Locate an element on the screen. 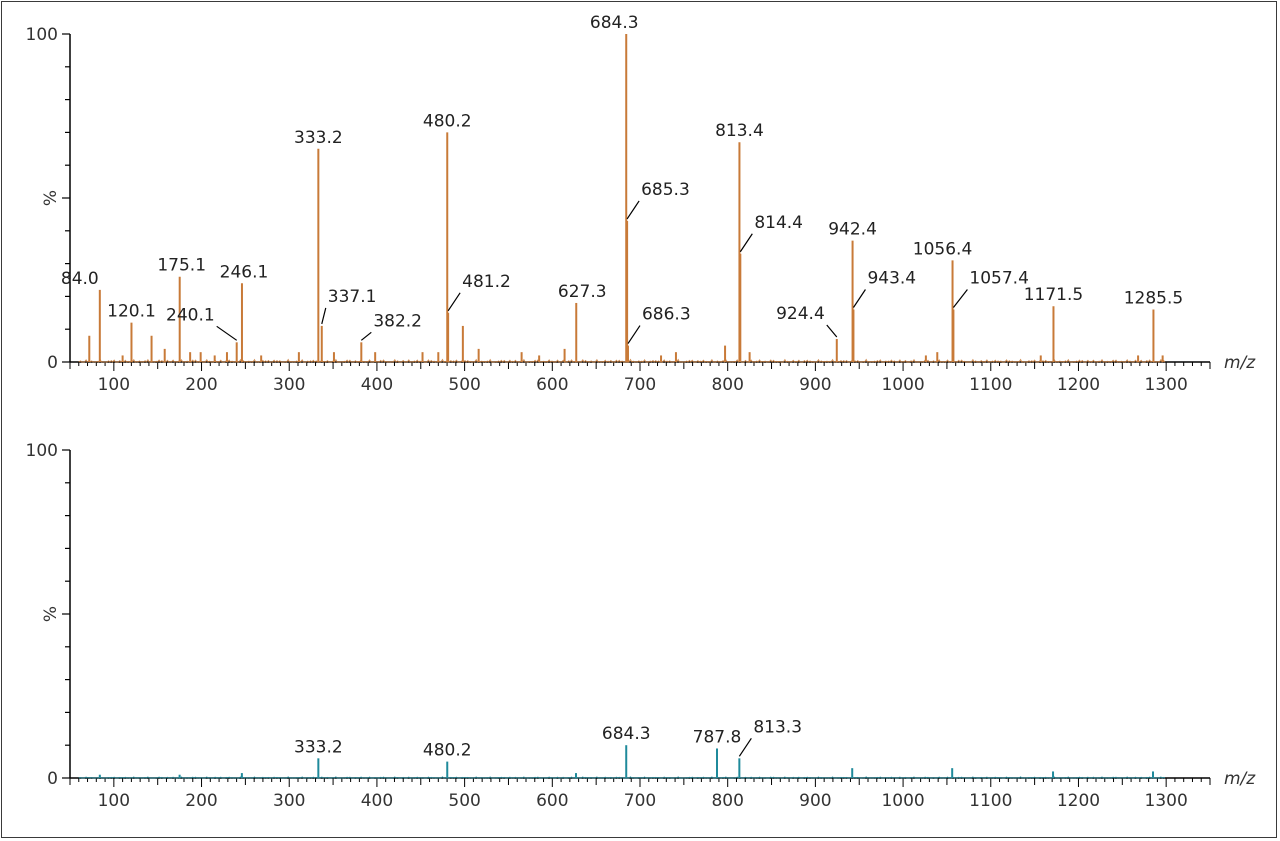 Image resolution: width=1280 pixels, height=841 pixels. peak-label: 942.4 is located at coordinates (852, 230).